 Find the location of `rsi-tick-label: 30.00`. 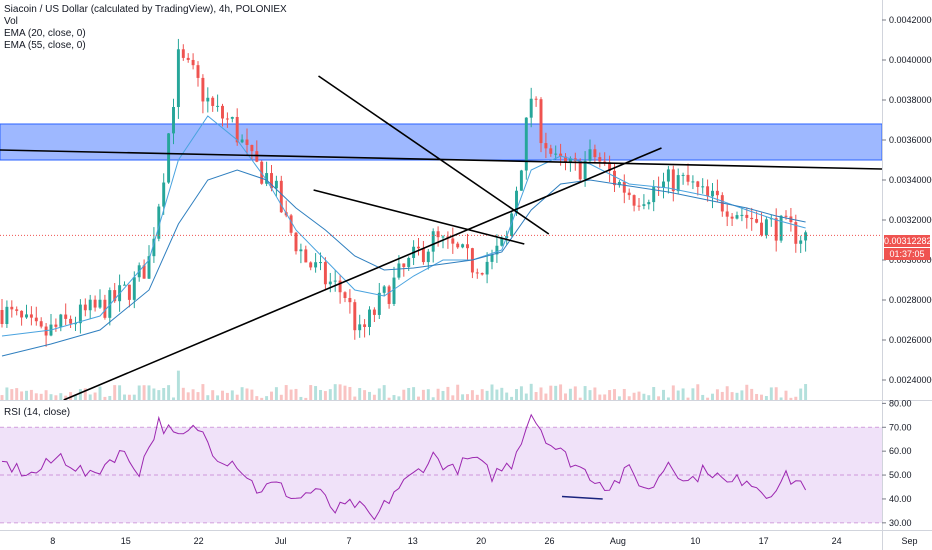

rsi-tick-label: 30.00 is located at coordinates (900, 523).